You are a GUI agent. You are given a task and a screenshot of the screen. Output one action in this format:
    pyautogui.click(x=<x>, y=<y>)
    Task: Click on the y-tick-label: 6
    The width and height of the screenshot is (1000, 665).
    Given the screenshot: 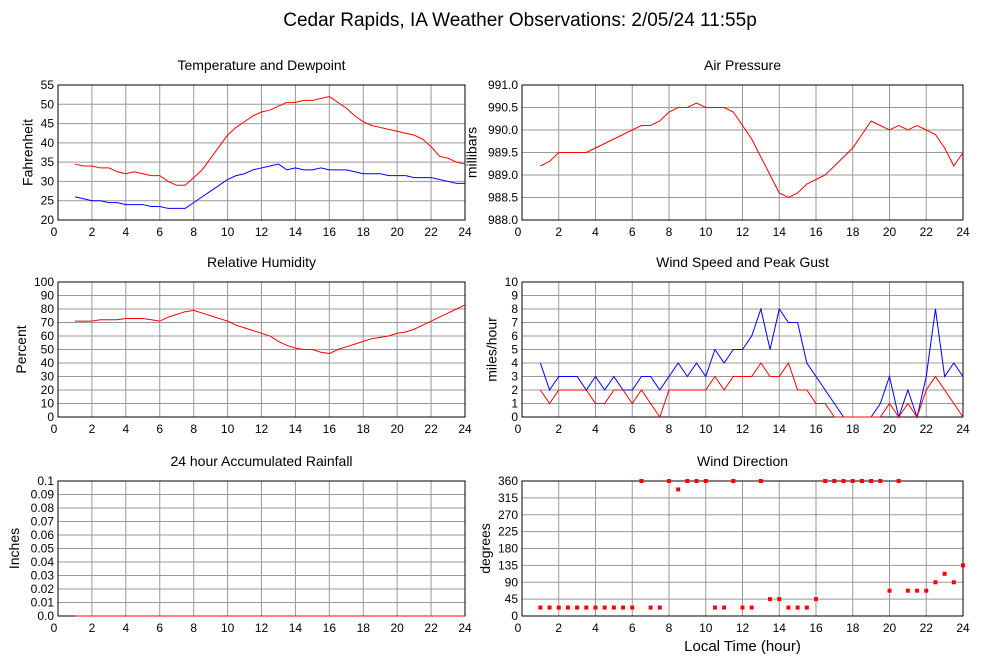 What is the action you would take?
    pyautogui.click(x=514, y=336)
    